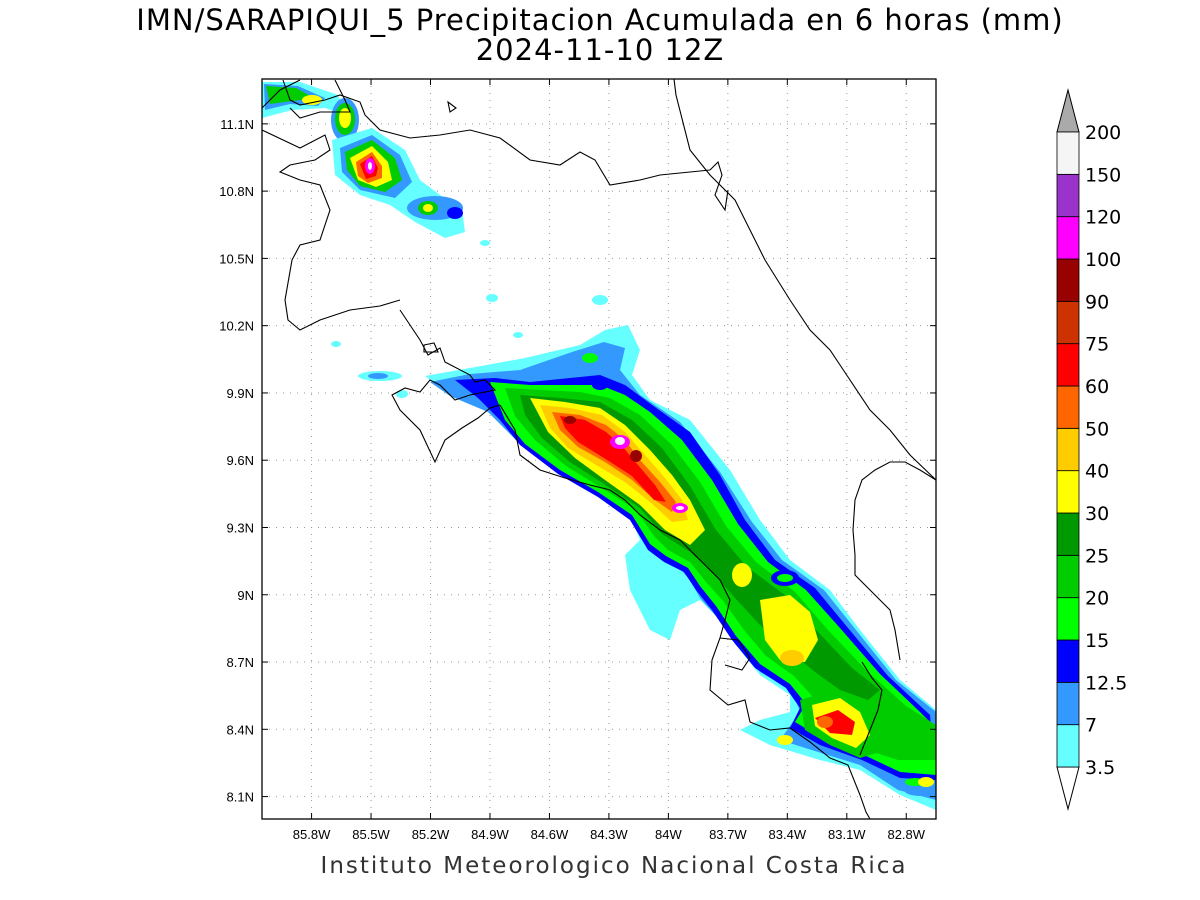  What do you see at coordinates (312, 834) in the screenshot?
I see `lon-tick-label: 85.8W` at bounding box center [312, 834].